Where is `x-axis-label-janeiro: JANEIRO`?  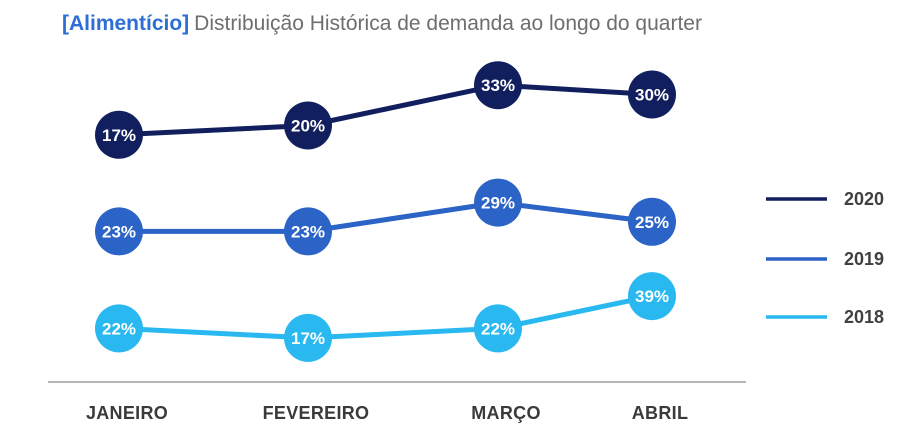
x-axis-label-janeiro: JANEIRO is located at coordinates (127, 413).